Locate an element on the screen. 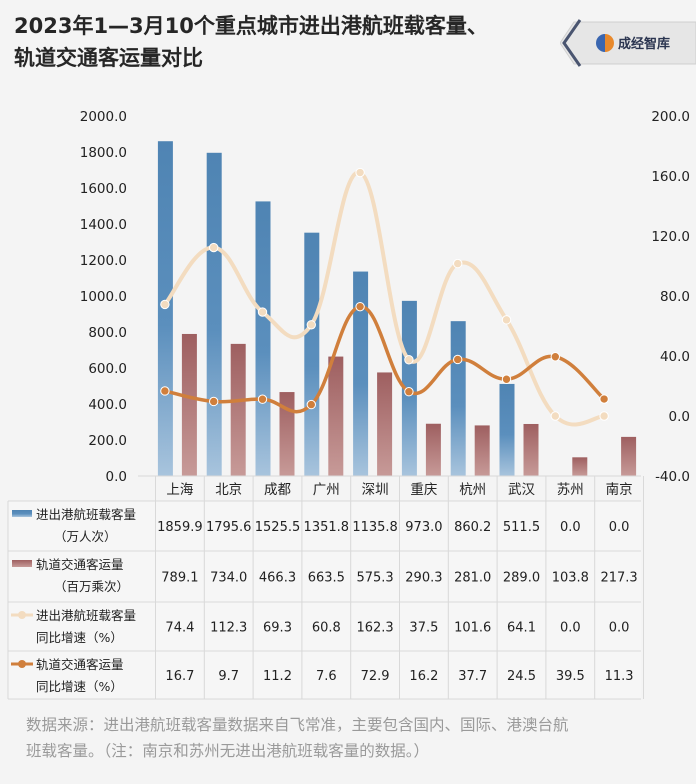 This screenshot has width=696, height=784. y-left-tick-label: 400.0 is located at coordinates (107, 405).